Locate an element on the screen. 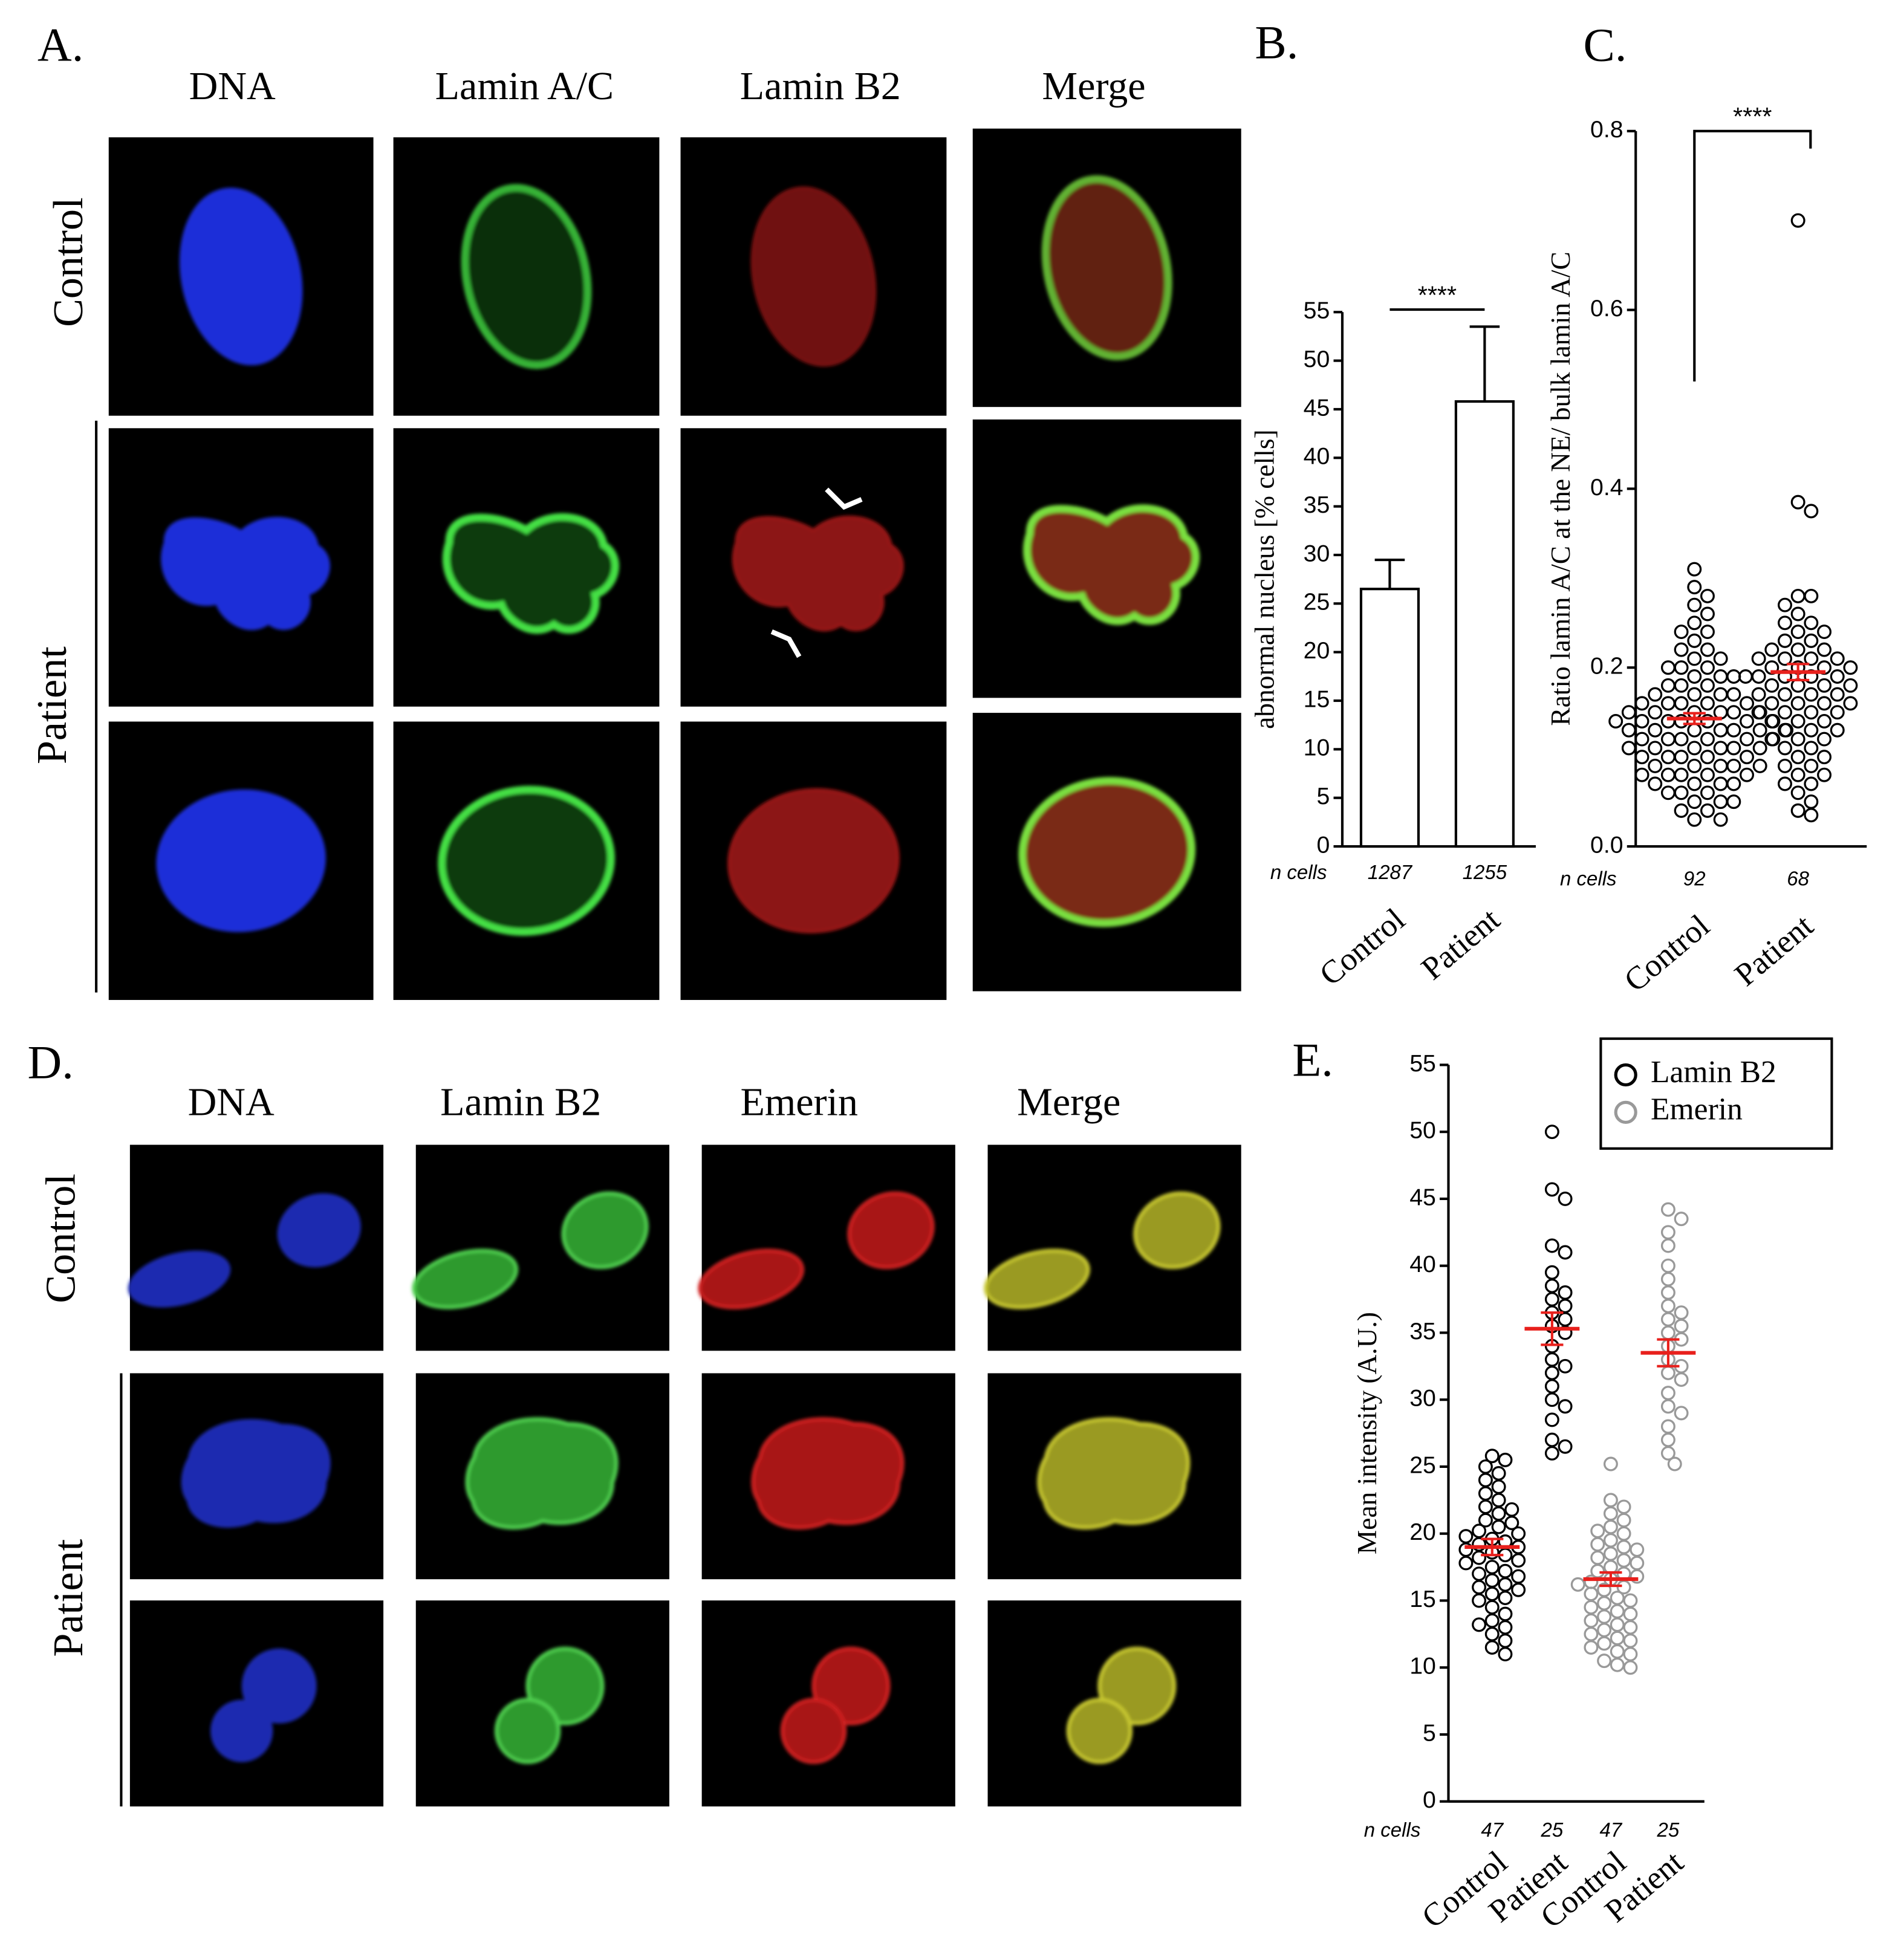 The height and width of the screenshot is (1960, 1898). n-cells: 25 is located at coordinates (1552, 1830).